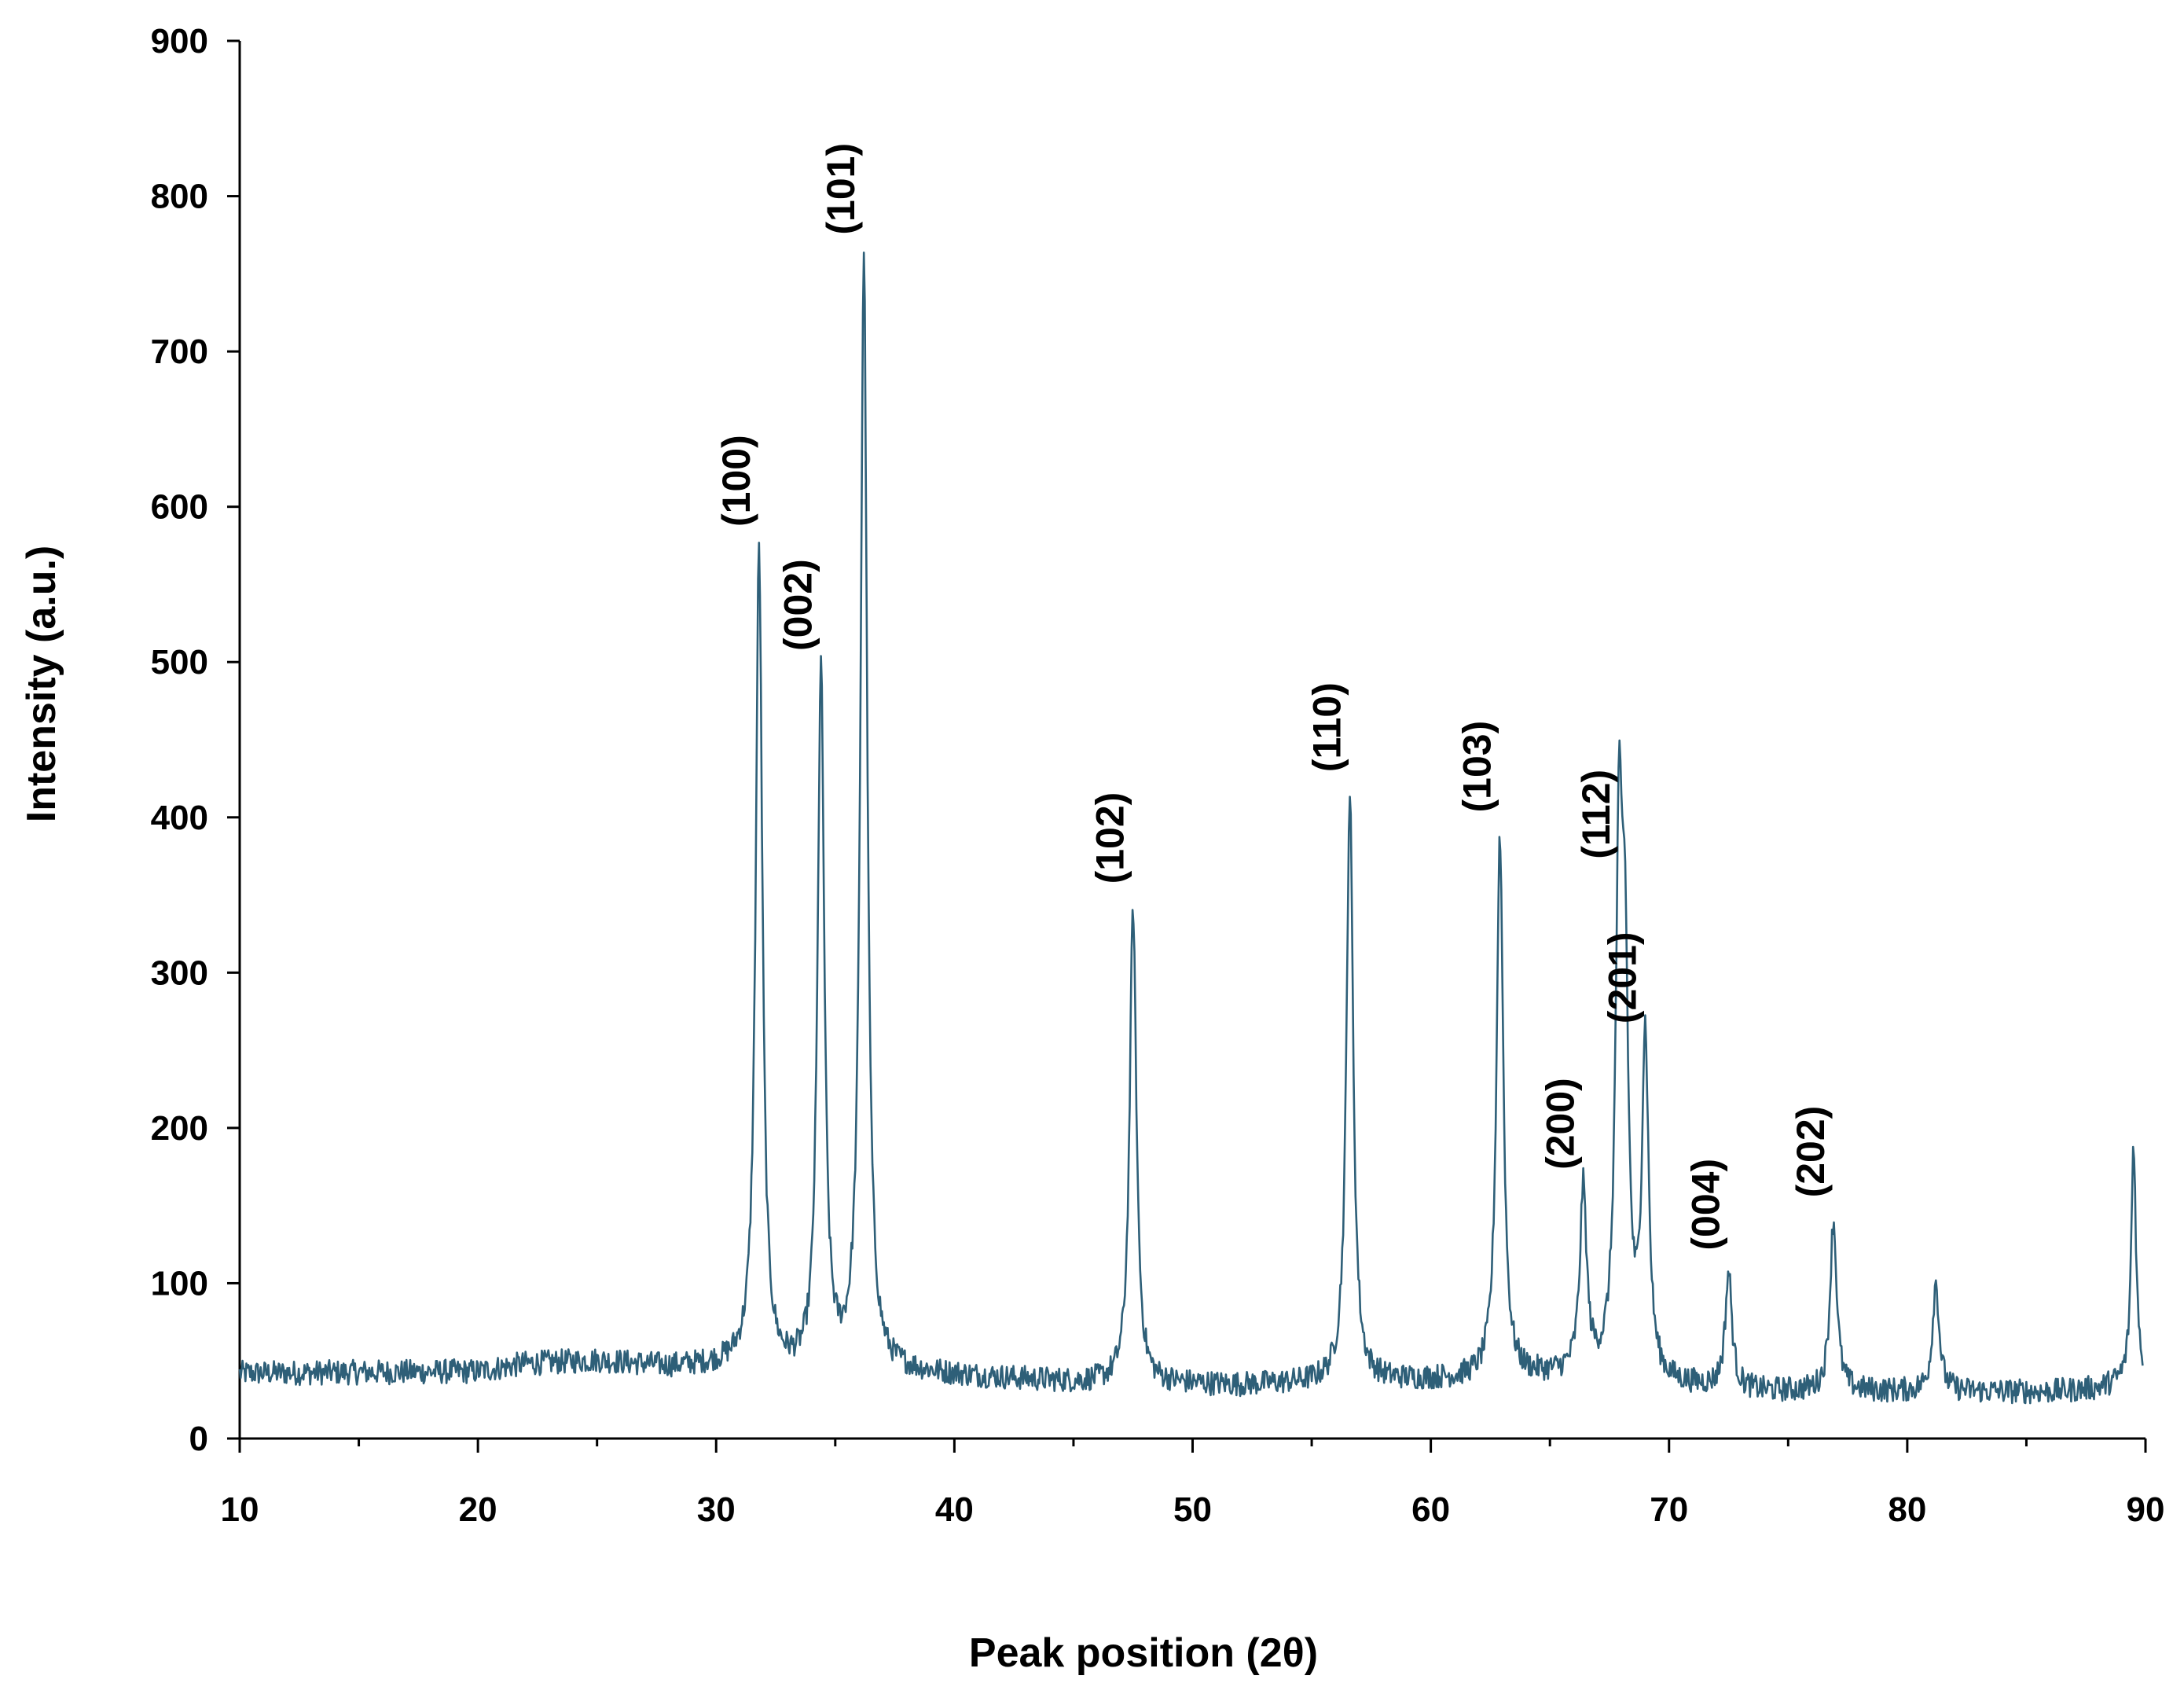 The image size is (2184, 1705). Describe the element at coordinates (179, 352) in the screenshot. I see `y-tick-label: 700` at that location.